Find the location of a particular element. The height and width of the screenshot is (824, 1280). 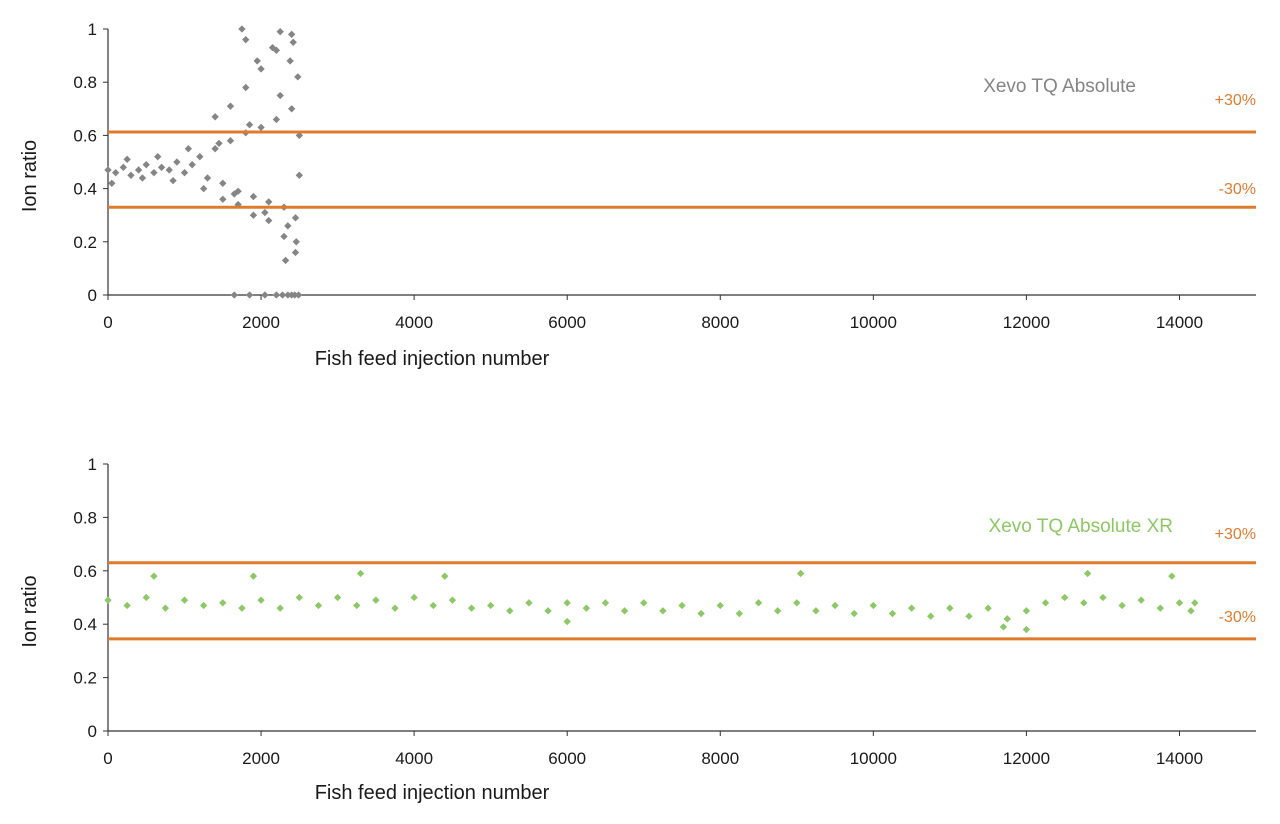

x-tick-label: 0 is located at coordinates (107, 758).